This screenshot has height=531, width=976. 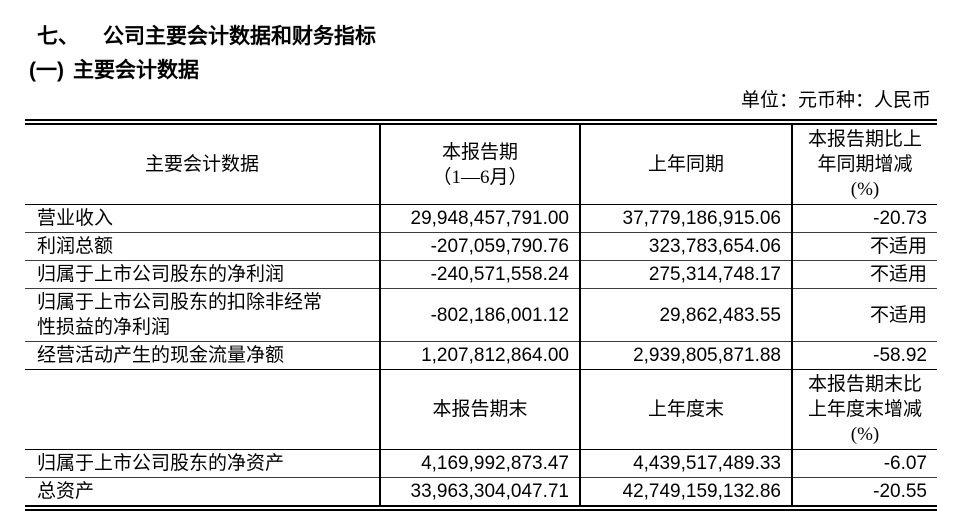 What do you see at coordinates (685, 315) in the screenshot?
I see `prior-period-value: 29,862,483.55` at bounding box center [685, 315].